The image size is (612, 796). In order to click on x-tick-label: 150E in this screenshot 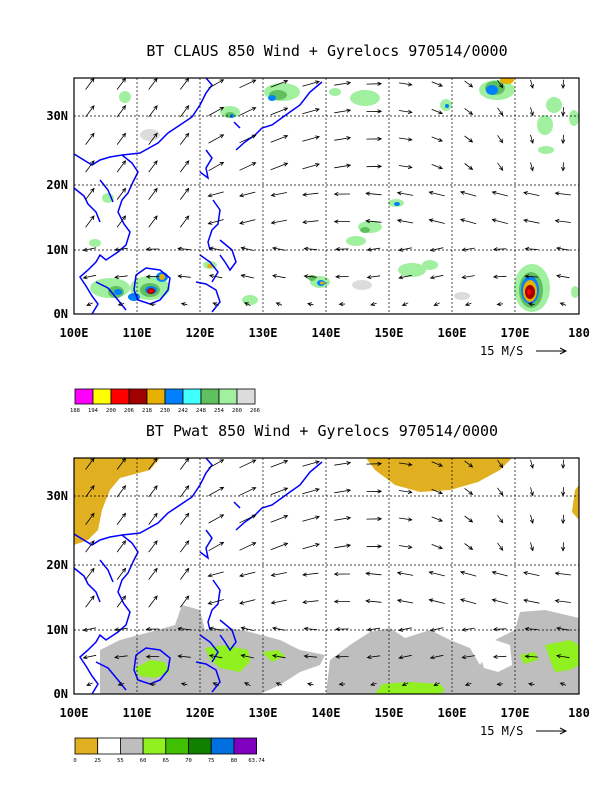, I will do `click(389, 333)`.